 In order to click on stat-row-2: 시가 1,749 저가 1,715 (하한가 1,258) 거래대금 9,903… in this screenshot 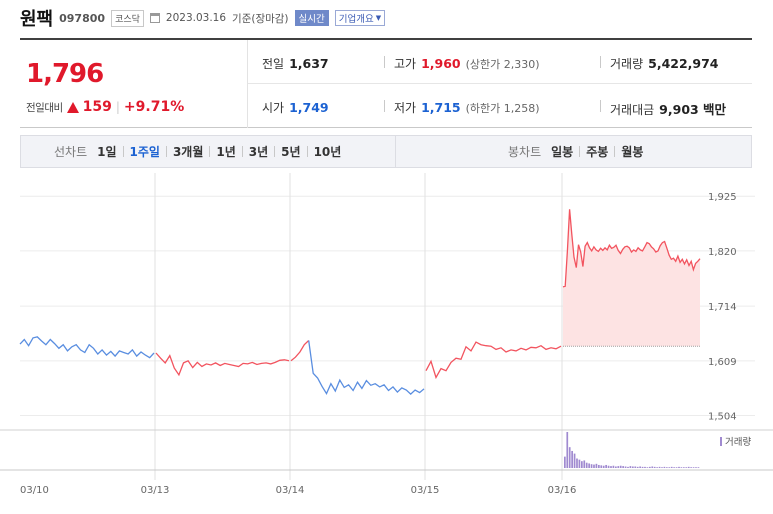, I will do `click(500, 106)`.